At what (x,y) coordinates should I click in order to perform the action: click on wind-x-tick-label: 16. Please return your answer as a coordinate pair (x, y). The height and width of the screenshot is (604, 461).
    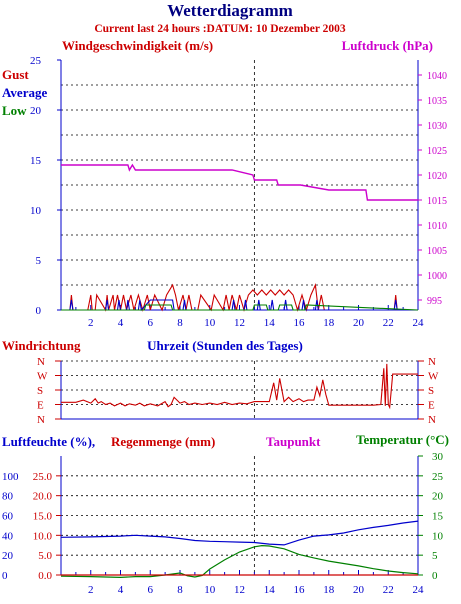
    Looking at the image, I should click on (300, 323).